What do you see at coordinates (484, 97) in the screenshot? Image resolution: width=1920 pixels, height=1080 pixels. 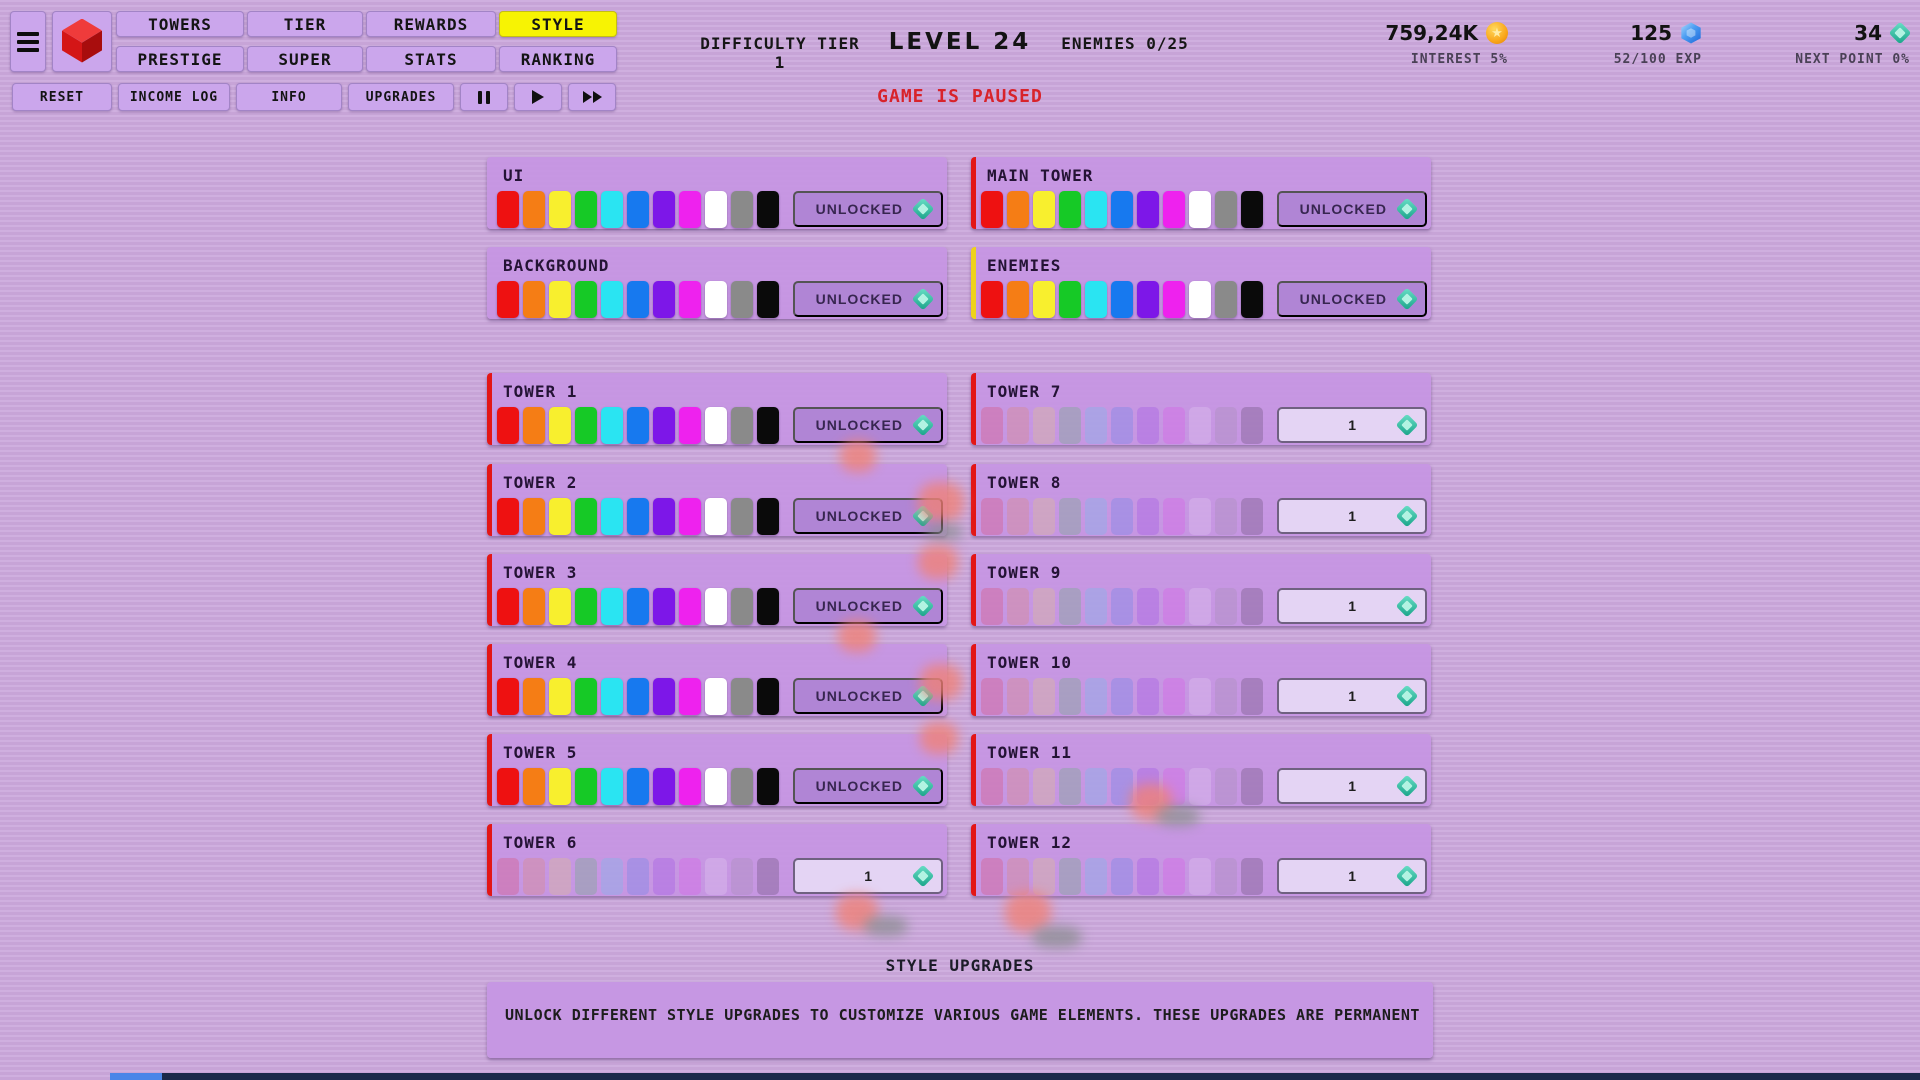 I see `pause-button` at bounding box center [484, 97].